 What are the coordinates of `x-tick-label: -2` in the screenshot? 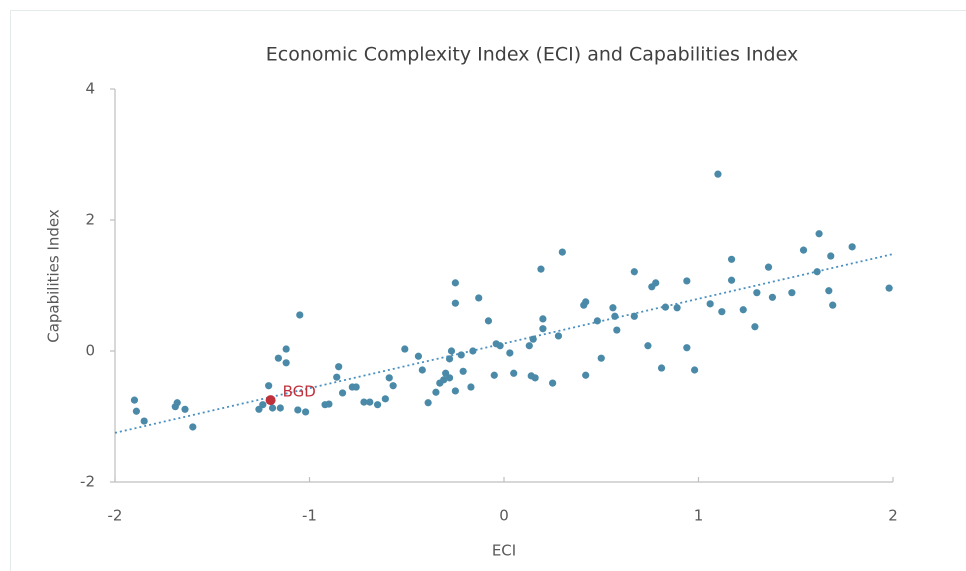 It's located at (115, 516).